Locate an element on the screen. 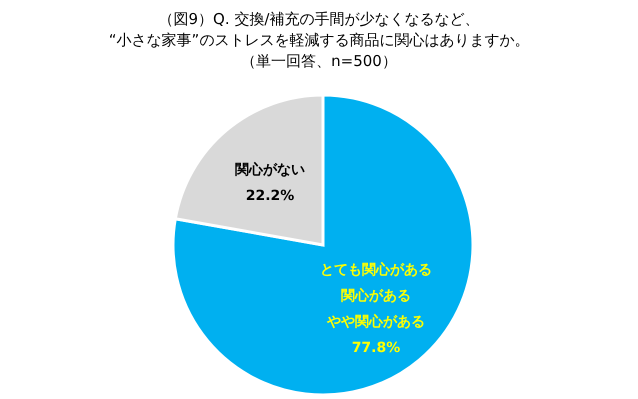  chart-subtitle: （単一回答、n=500） is located at coordinates (319, 61).